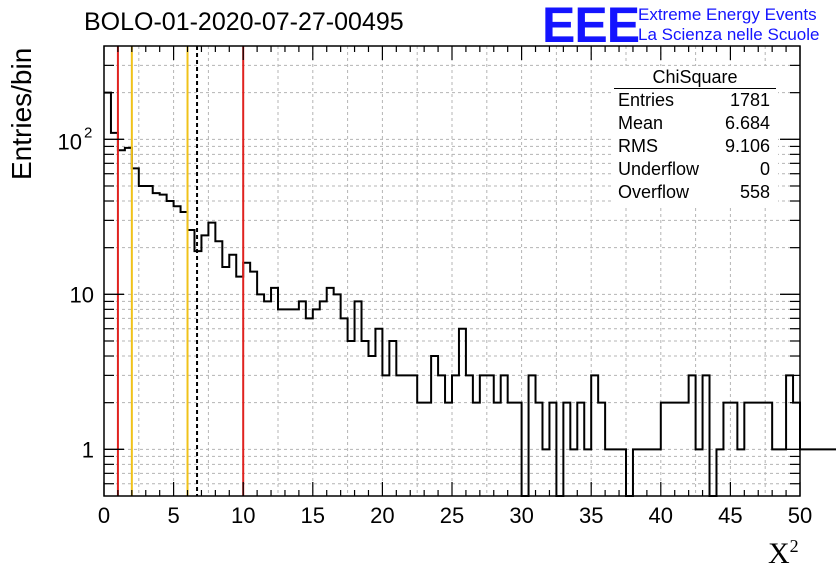 The height and width of the screenshot is (572, 836). Describe the element at coordinates (747, 146) in the screenshot. I see `stats-value: 9.106` at that location.